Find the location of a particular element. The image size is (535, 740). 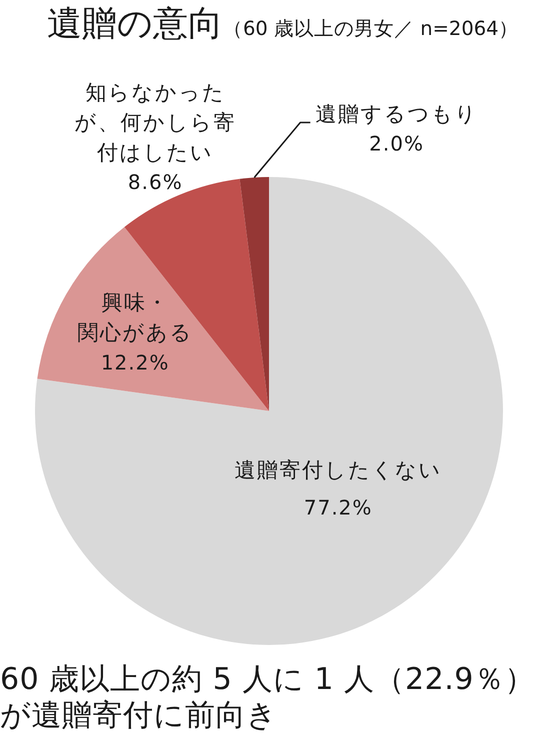

slice-label: 知らなかったが、何かしら寄付はしたい is located at coordinates (155, 122).